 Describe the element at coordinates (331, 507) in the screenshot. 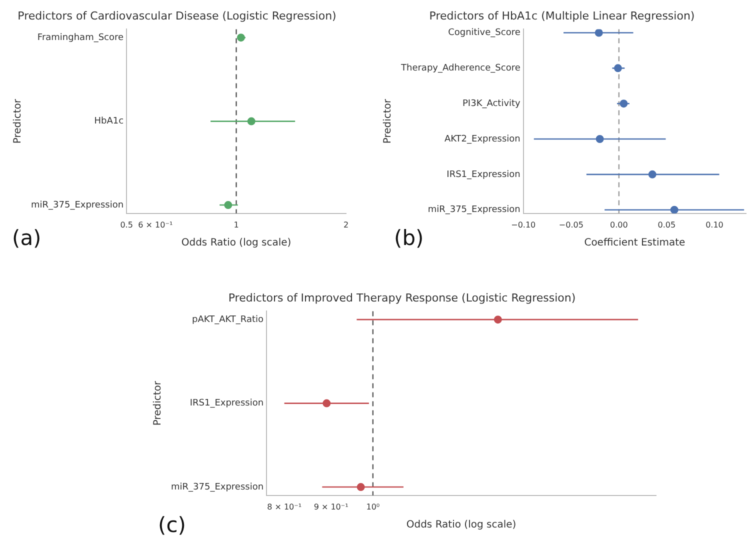

I see `x-tick-label: 9 × 10⁻¹` at that location.